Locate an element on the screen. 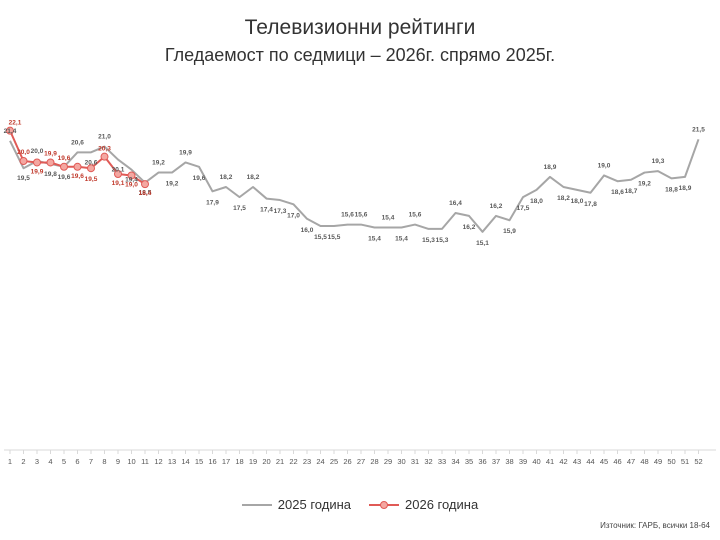  x-tick-label: 28 is located at coordinates (374, 461).